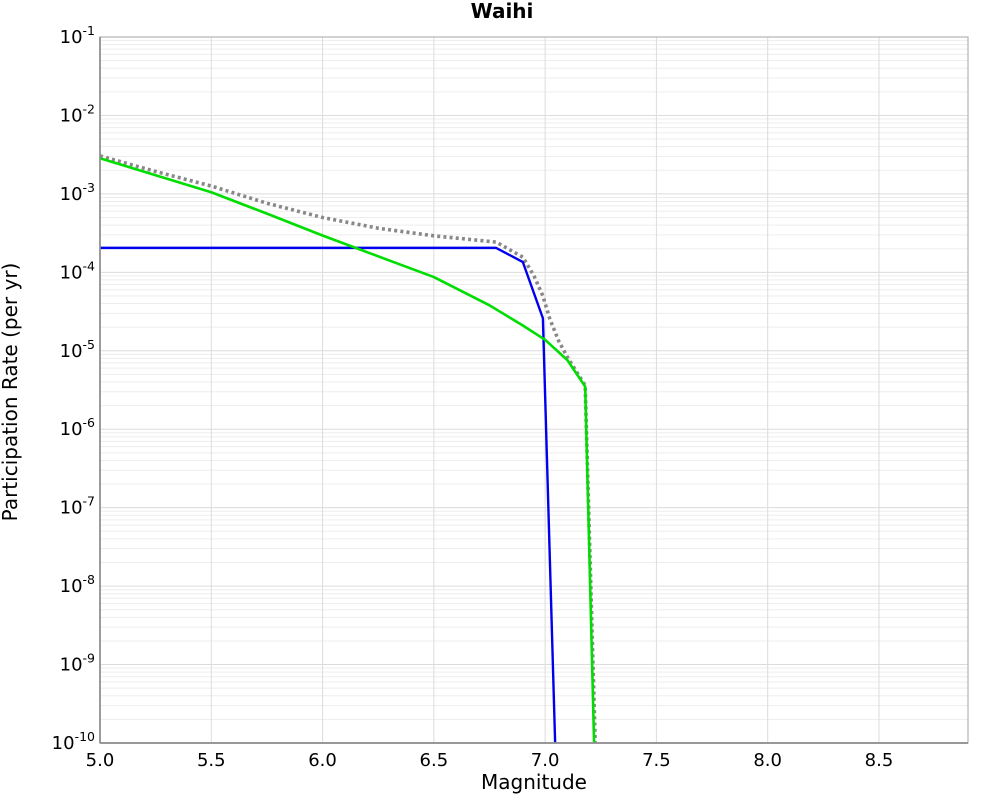 This screenshot has width=1000, height=804. What do you see at coordinates (656, 760) in the screenshot?
I see `x-tick-label: 7.5` at bounding box center [656, 760].